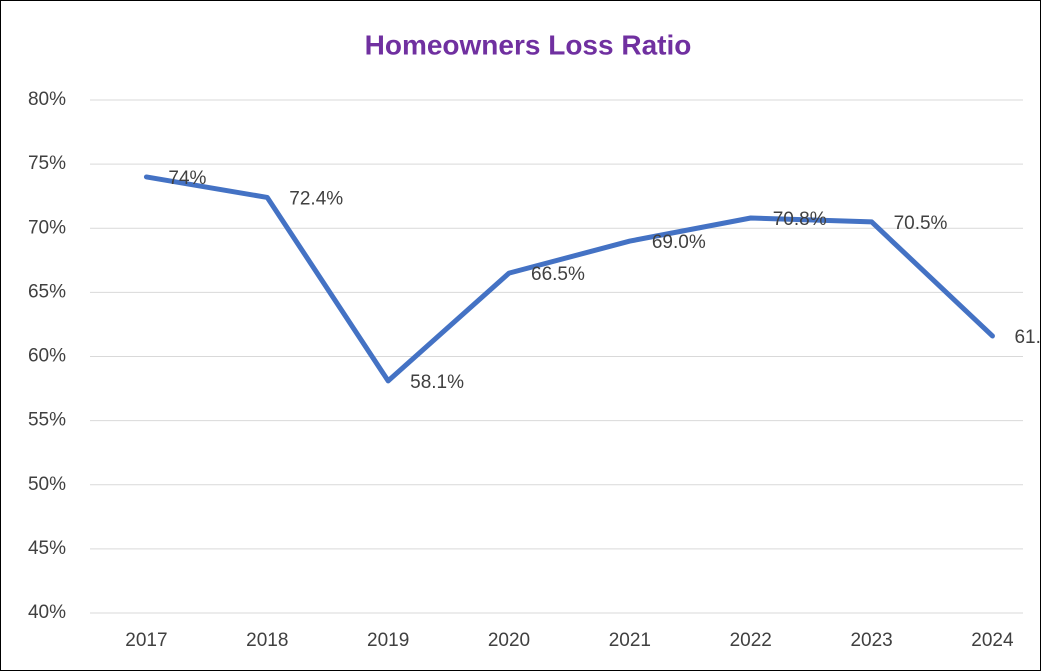  Describe the element at coordinates (47, 484) in the screenshot. I see `y-tick-label: 50%` at that location.